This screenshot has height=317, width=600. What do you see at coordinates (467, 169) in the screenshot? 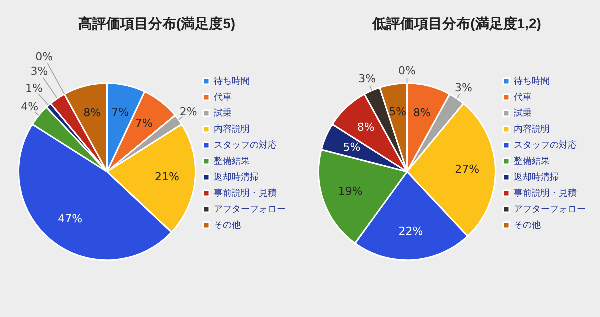
I see `data-label: 27%` at bounding box center [467, 169].